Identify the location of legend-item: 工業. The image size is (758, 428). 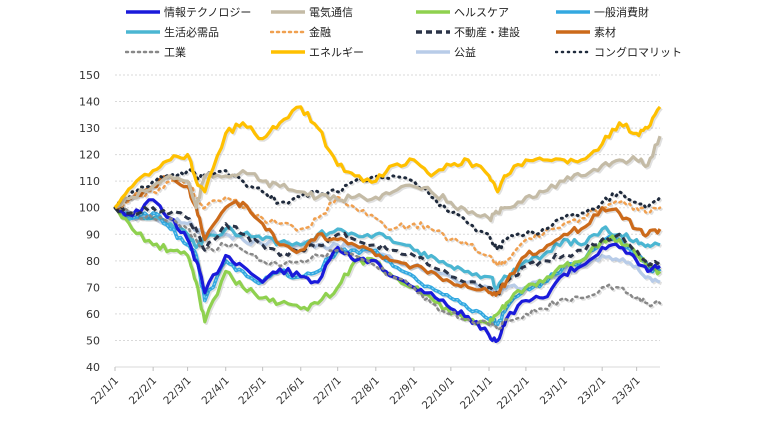
(155, 52).